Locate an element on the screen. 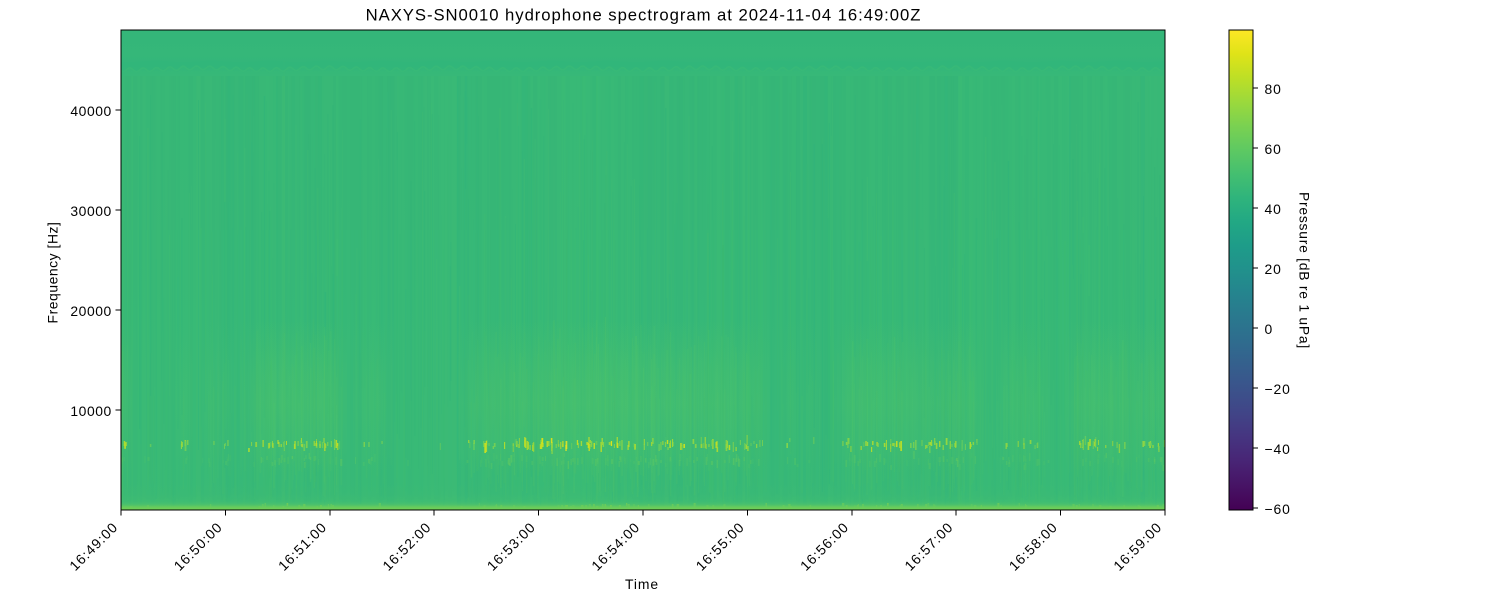 The image size is (1500, 605). svg-text: 10000 is located at coordinates (90, 411).